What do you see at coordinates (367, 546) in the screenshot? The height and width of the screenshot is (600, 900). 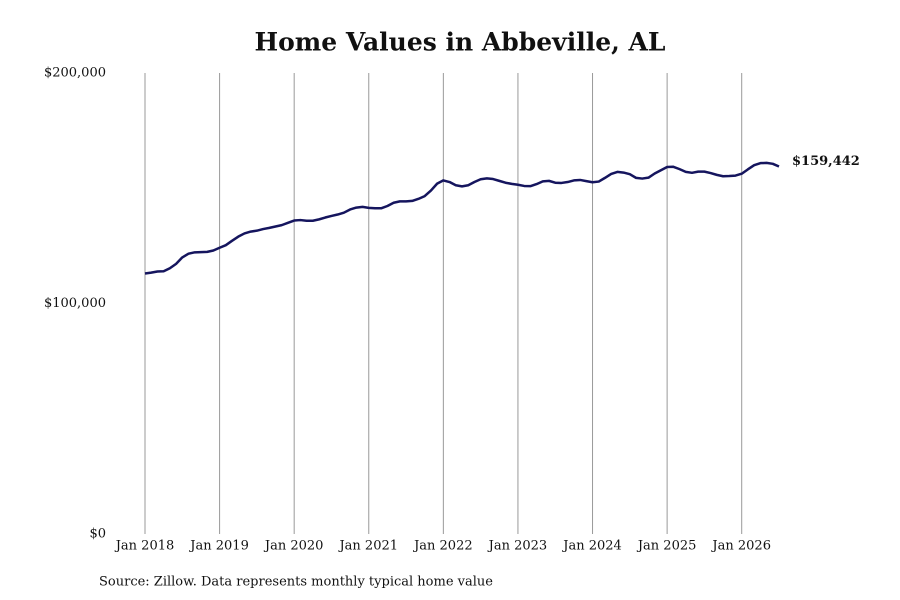 I see `x-tick-label: Jan 2021` at bounding box center [367, 546].